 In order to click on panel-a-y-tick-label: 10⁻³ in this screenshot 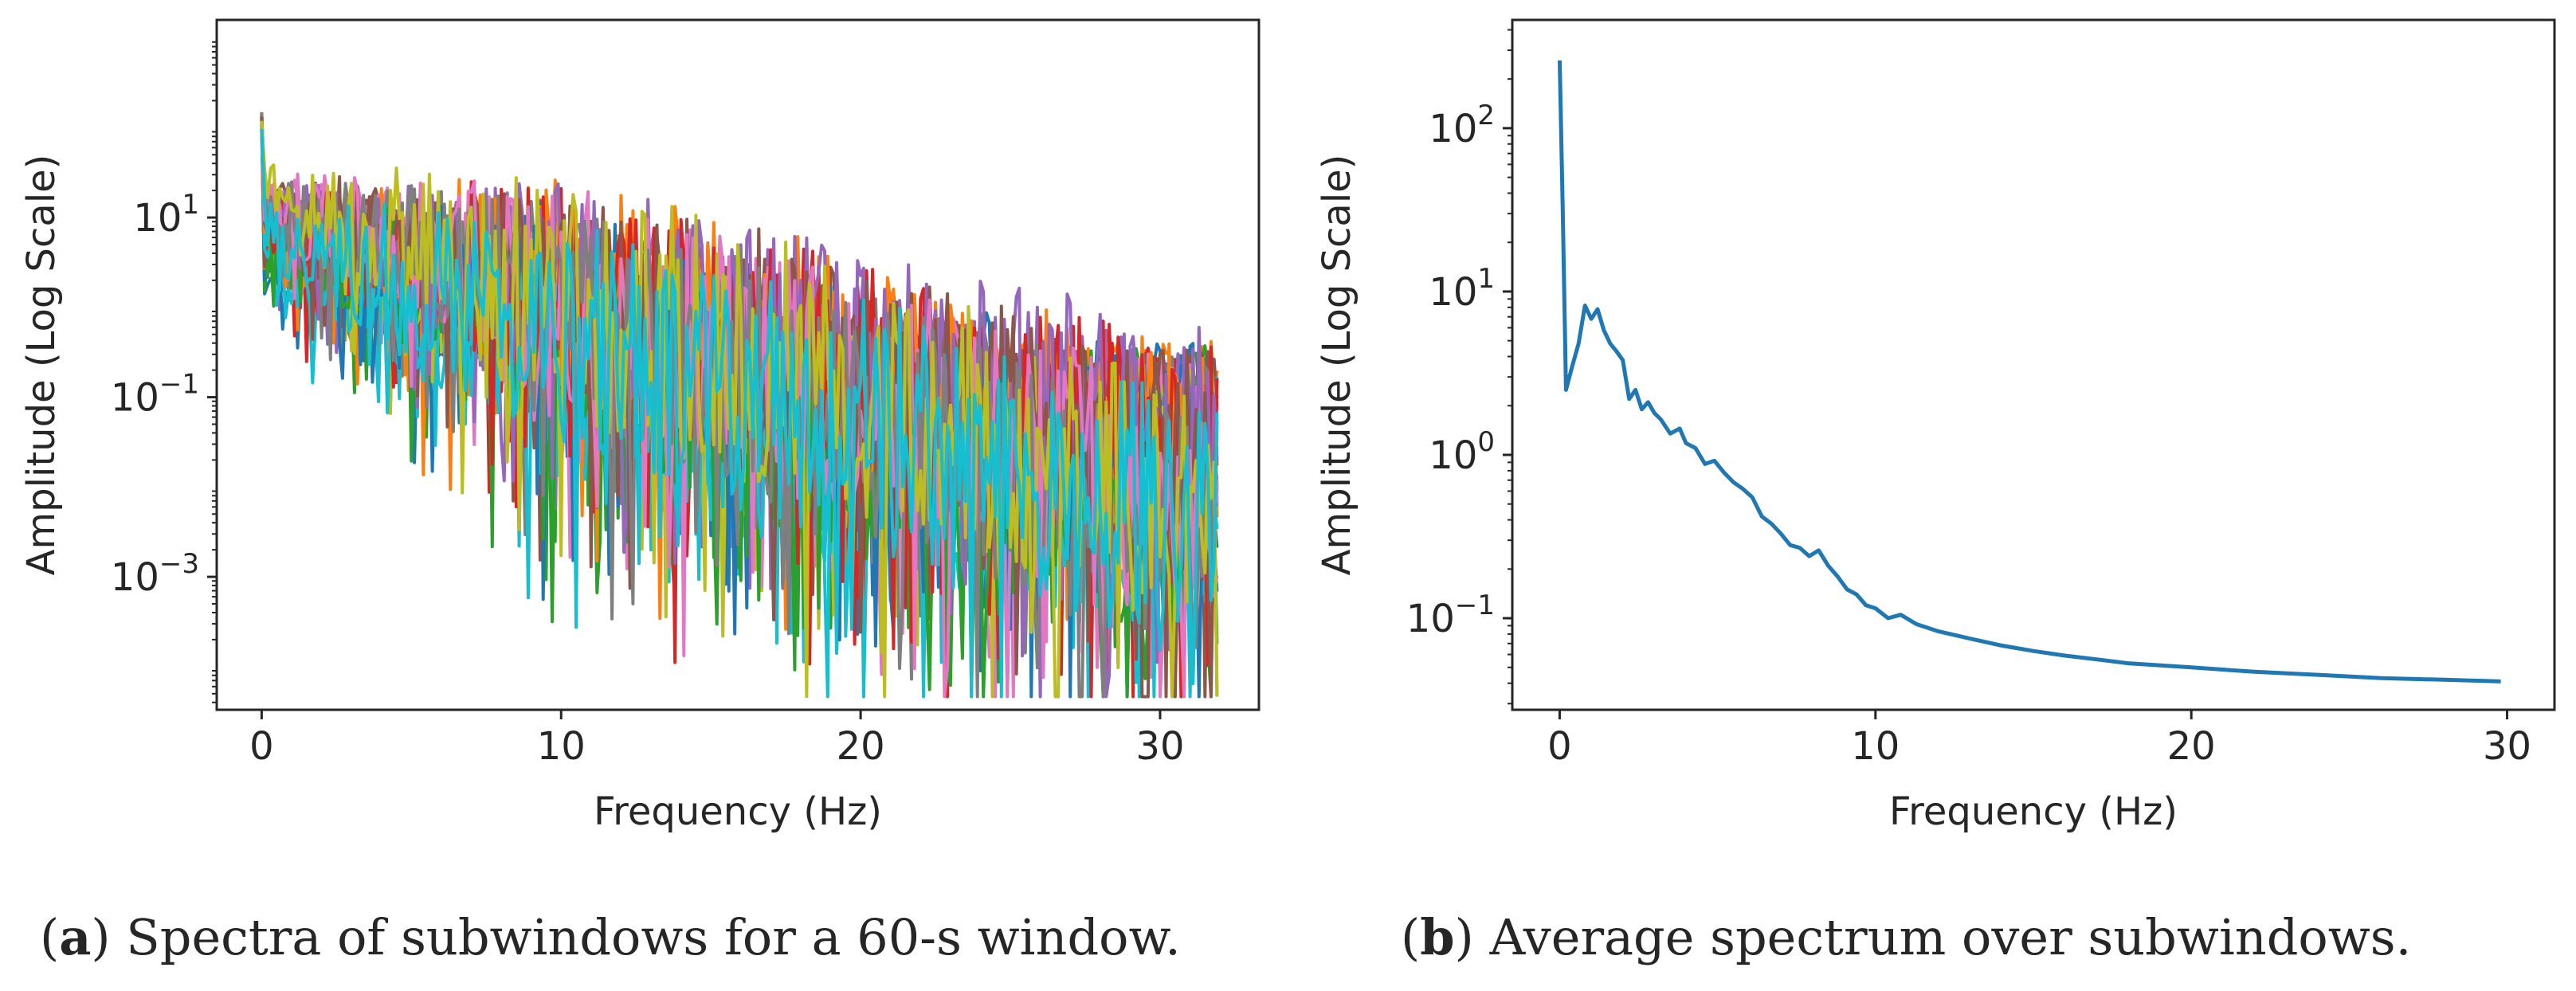, I will do `click(155, 574)`.